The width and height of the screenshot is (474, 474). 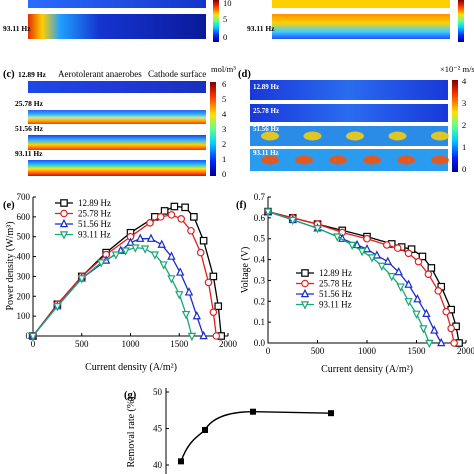 I want to click on panel-title: Aerotolerant anaerobes, so click(x=100, y=74).